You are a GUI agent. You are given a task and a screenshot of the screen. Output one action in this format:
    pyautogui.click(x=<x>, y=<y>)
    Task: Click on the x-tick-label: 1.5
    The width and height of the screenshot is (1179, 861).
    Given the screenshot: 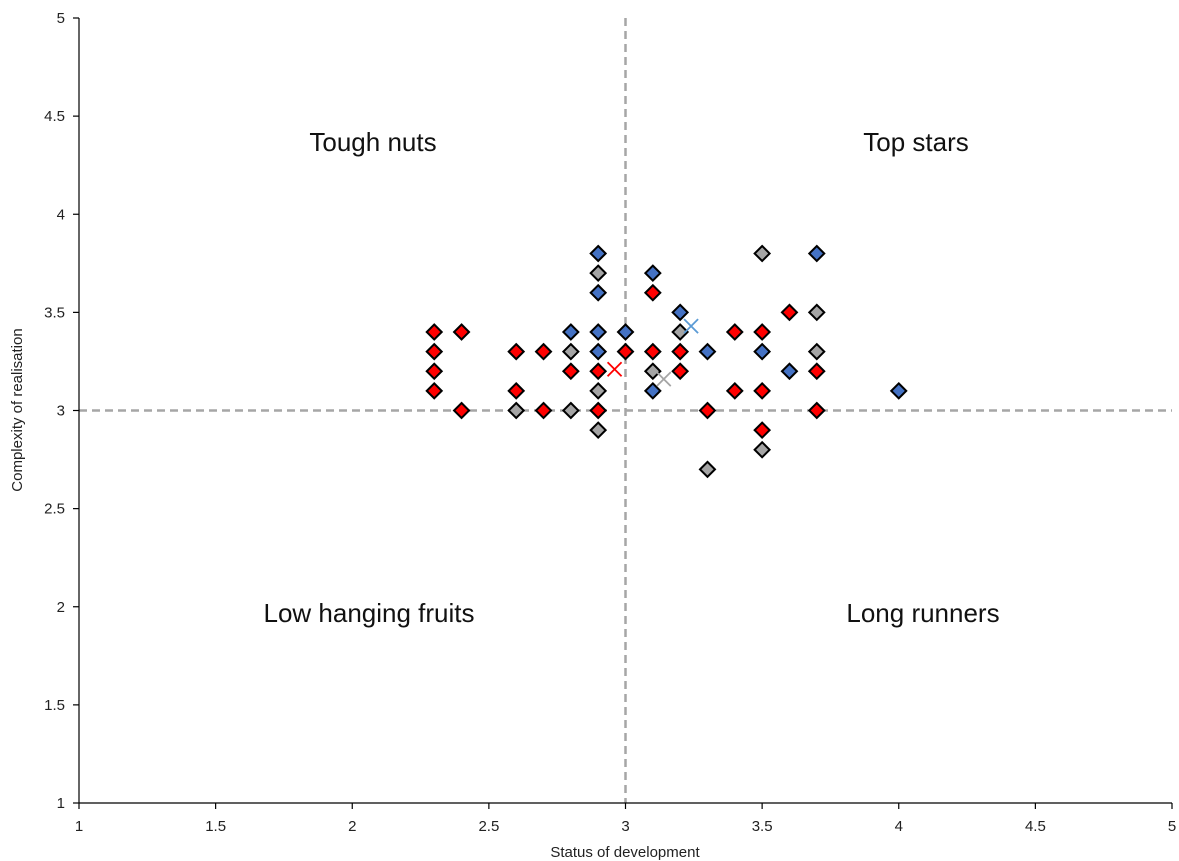 What is the action you would take?
    pyautogui.click(x=215, y=826)
    